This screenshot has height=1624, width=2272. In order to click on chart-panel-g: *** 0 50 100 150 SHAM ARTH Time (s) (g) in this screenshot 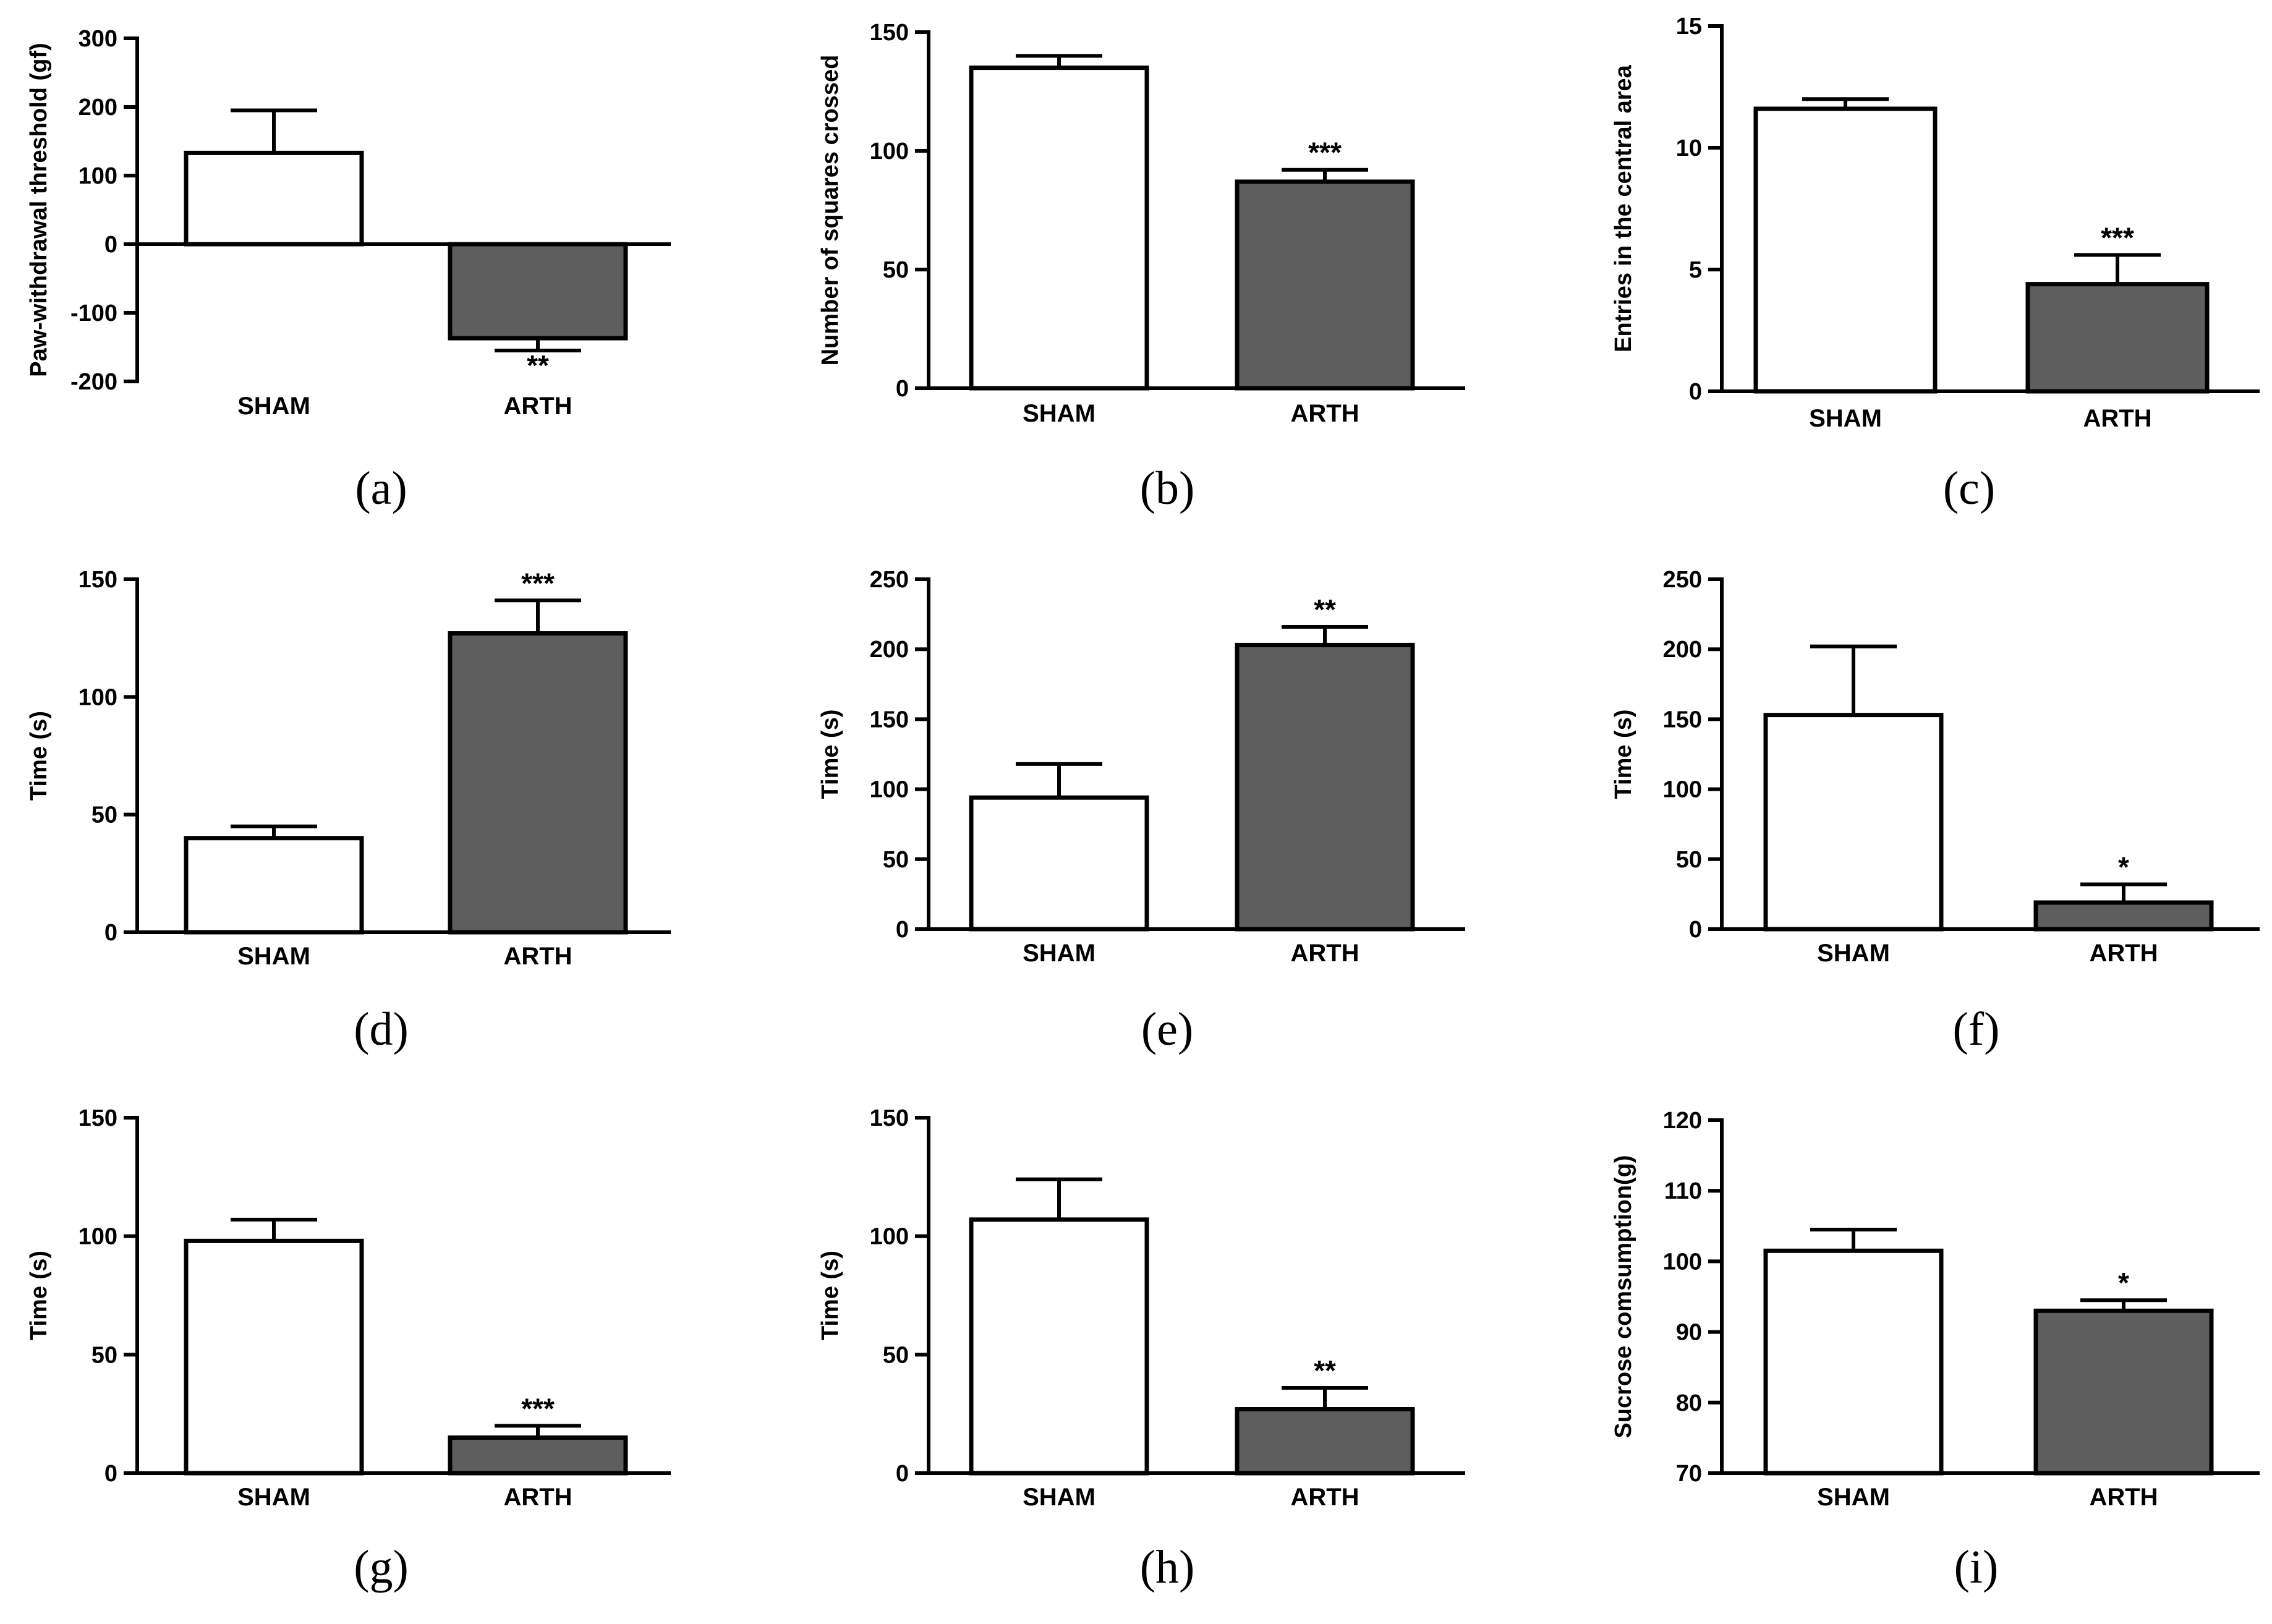, I will do `click(348, 1349)`.